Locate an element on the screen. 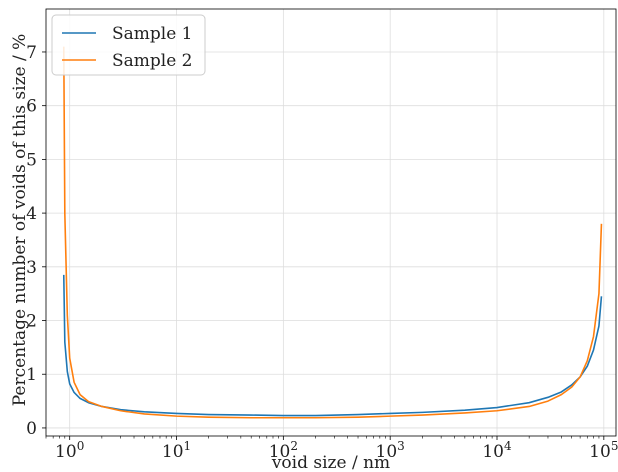 This screenshot has width=618, height=472. legend-label-sample-1: Sample 1 is located at coordinates (152, 34).